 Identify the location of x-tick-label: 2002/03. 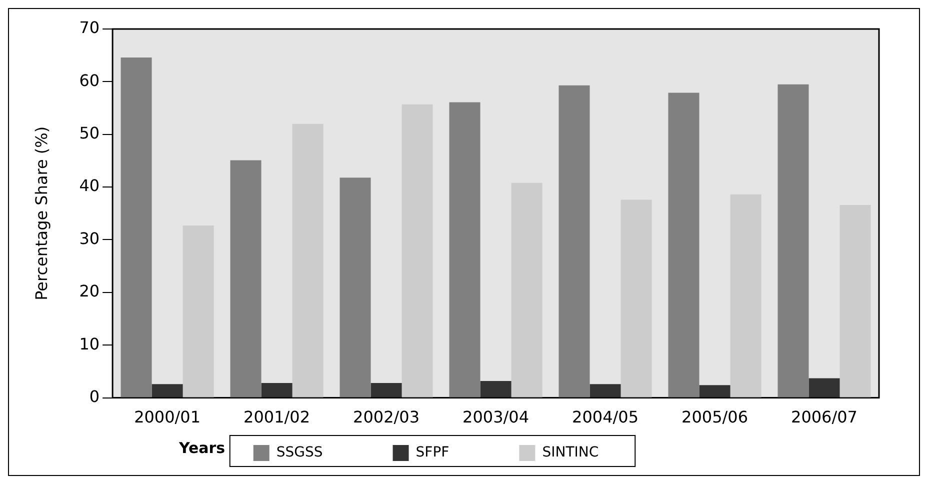
(386, 417).